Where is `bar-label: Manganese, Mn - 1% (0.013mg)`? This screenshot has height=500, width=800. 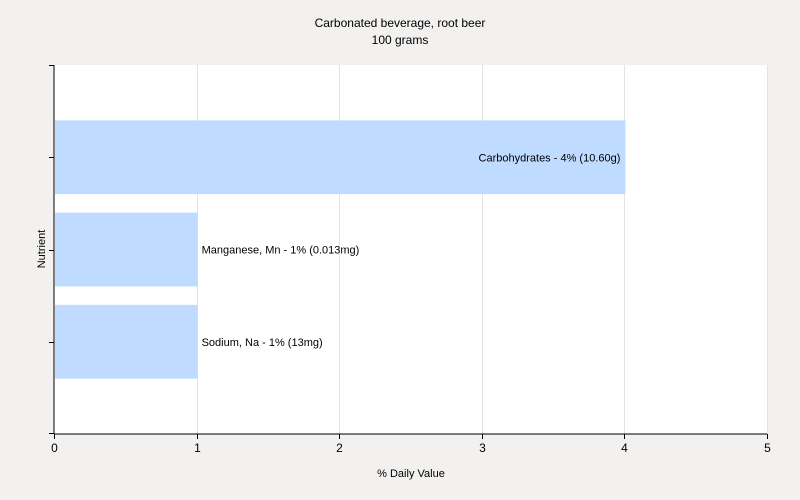 bar-label: Manganese, Mn - 1% (0.013mg) is located at coordinates (281, 251).